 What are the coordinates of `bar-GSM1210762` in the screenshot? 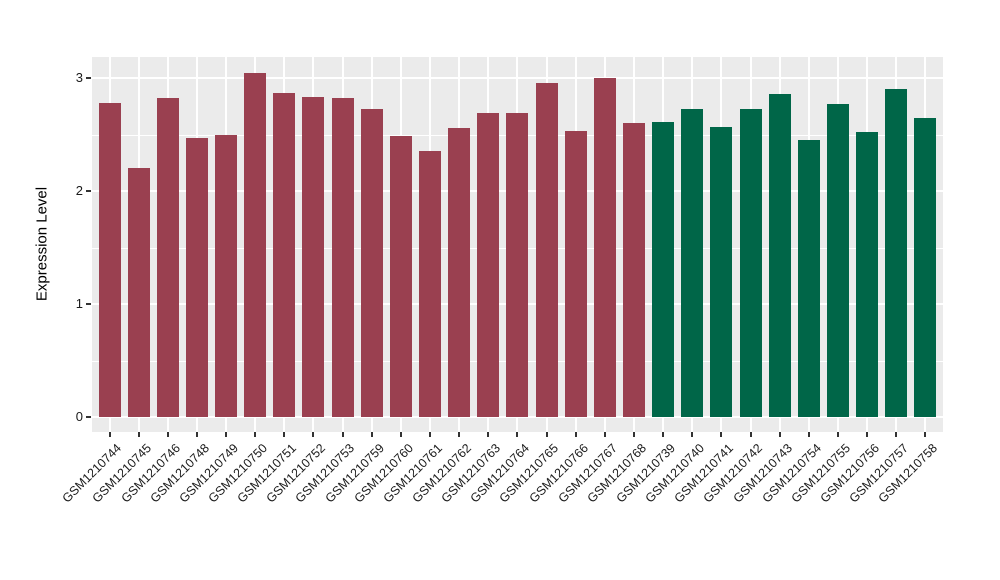 It's located at (459, 272).